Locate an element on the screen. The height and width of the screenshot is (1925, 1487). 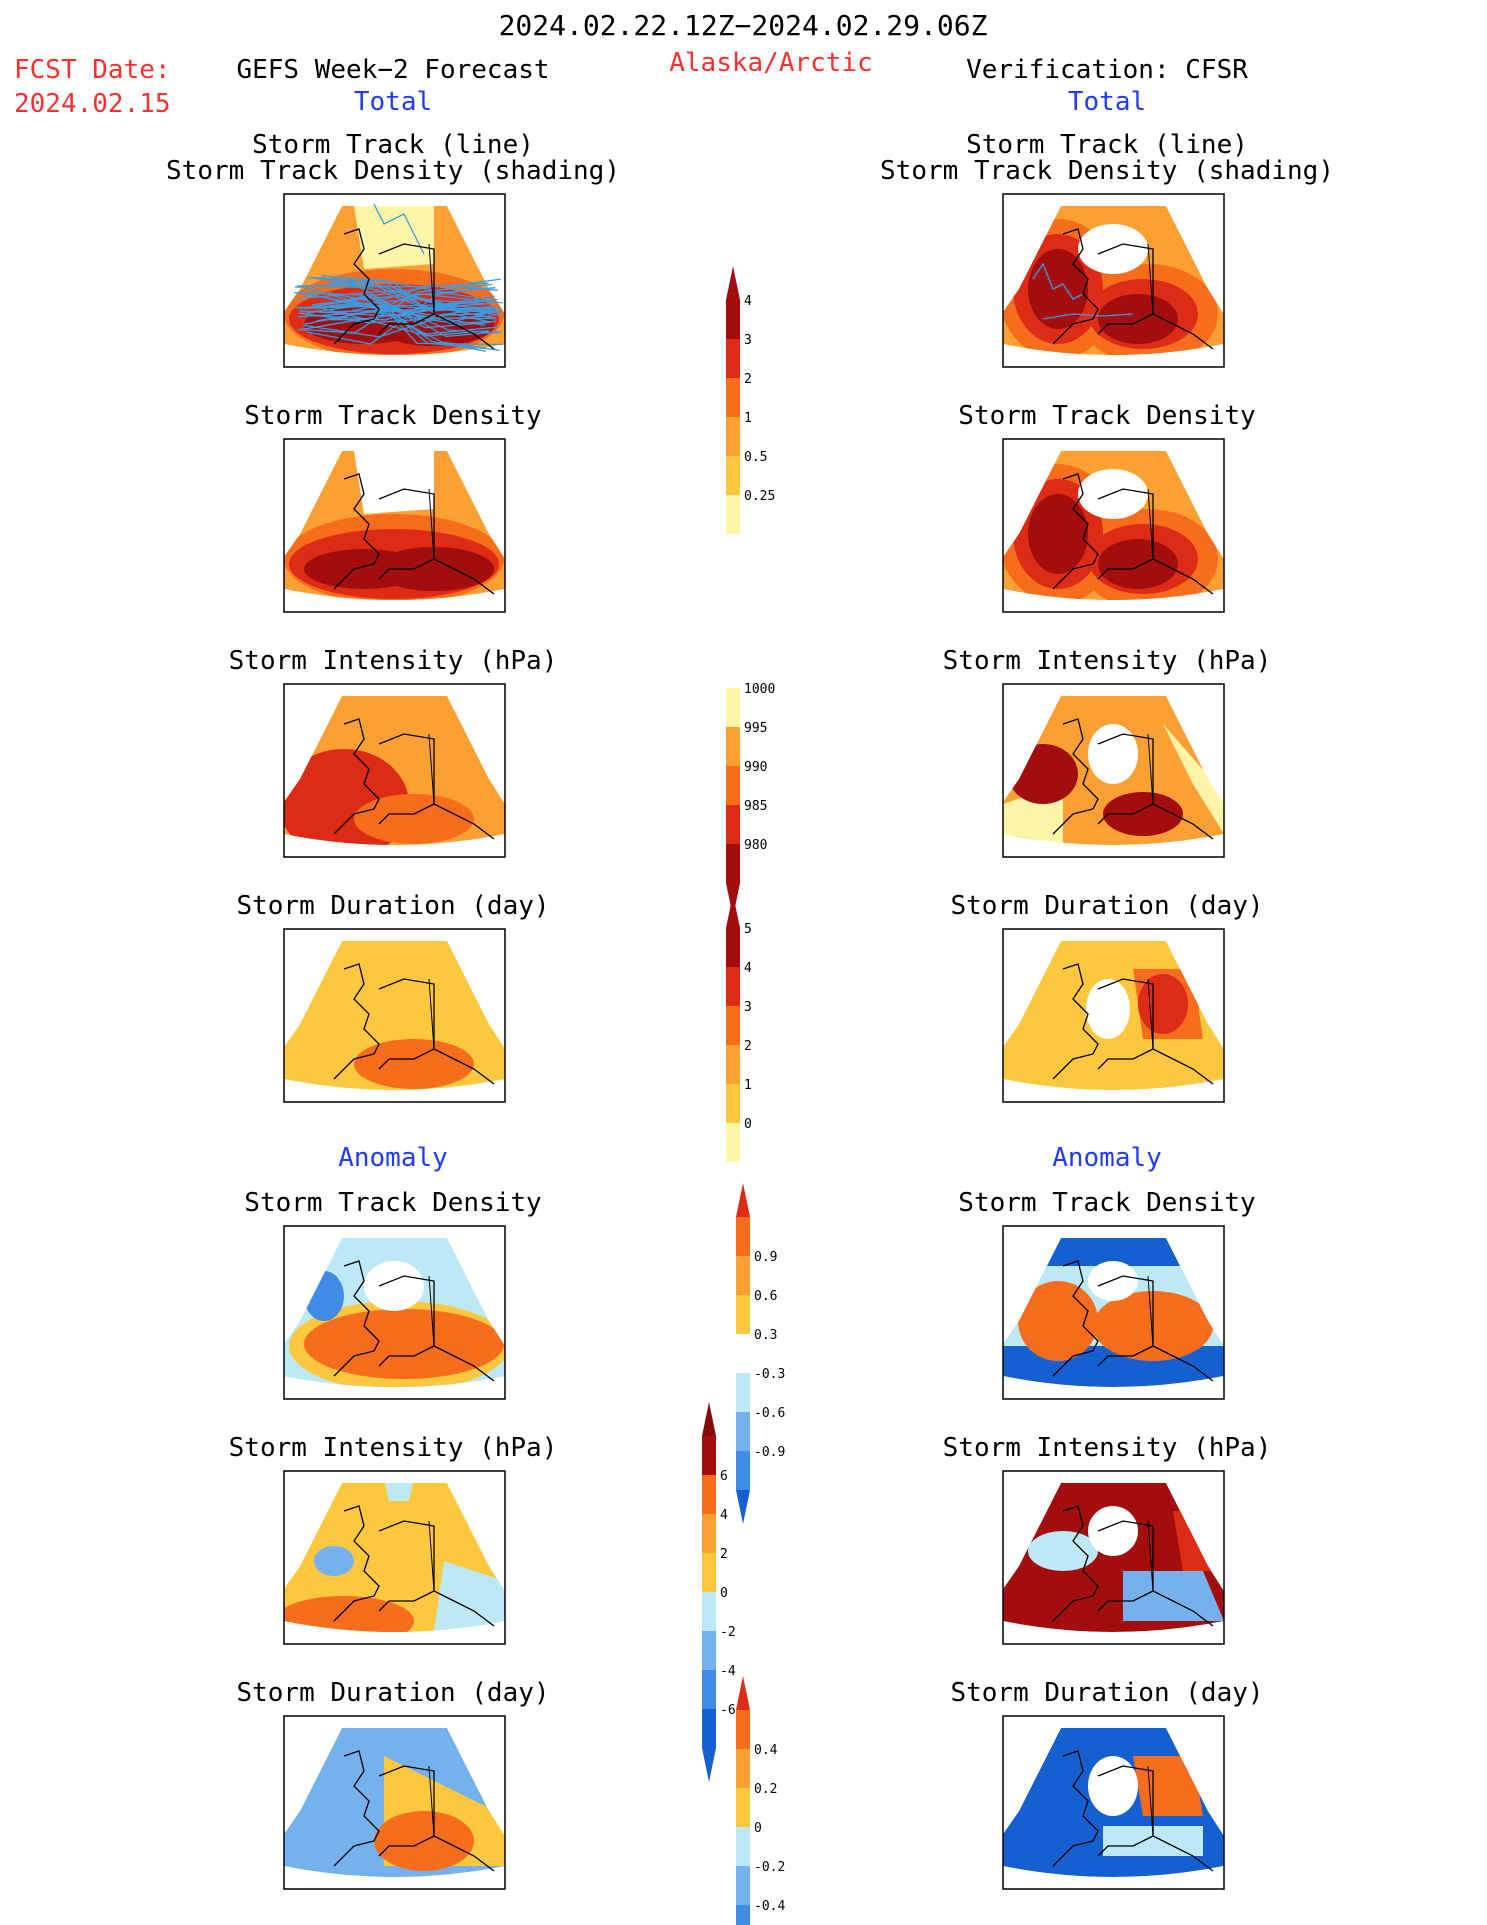
right-column-title: Verification: CFSR is located at coordinates (1107, 70).